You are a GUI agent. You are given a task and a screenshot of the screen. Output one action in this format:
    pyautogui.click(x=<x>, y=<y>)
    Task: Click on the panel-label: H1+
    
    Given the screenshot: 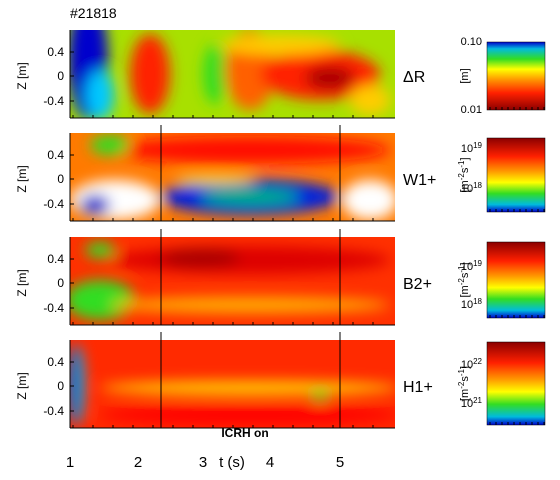 What is the action you would take?
    pyautogui.click(x=418, y=387)
    